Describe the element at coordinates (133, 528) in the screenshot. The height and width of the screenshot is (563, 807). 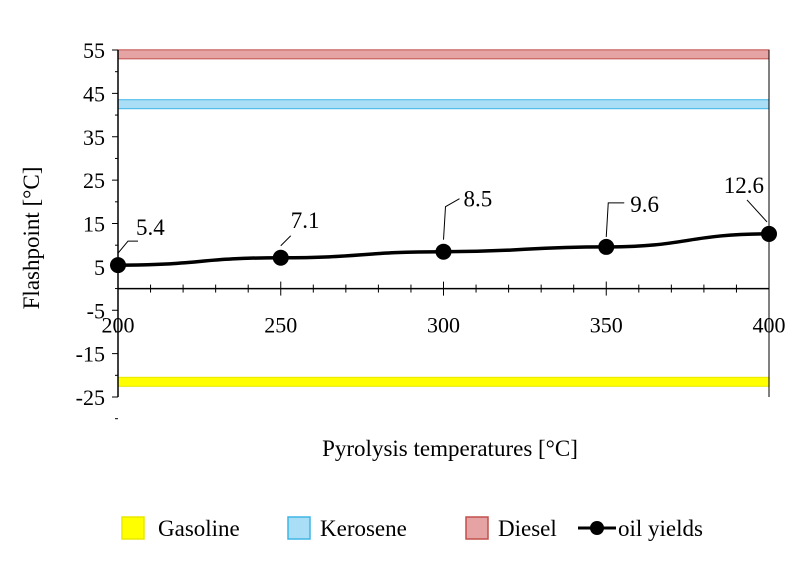
I see `legend-swatch-gasoline` at that location.